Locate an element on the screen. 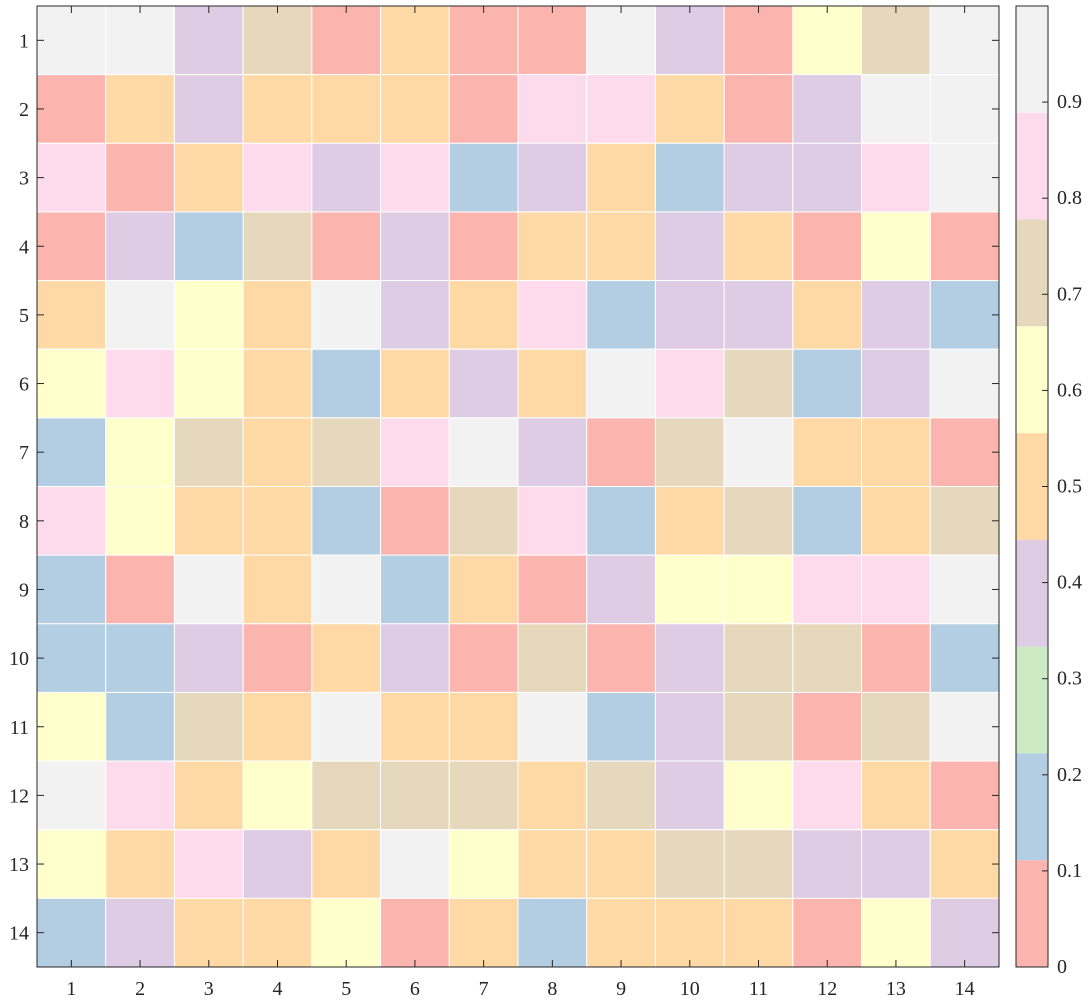 This screenshot has height=1004, width=1088. y-tick-label: 1 is located at coordinates (24, 41).